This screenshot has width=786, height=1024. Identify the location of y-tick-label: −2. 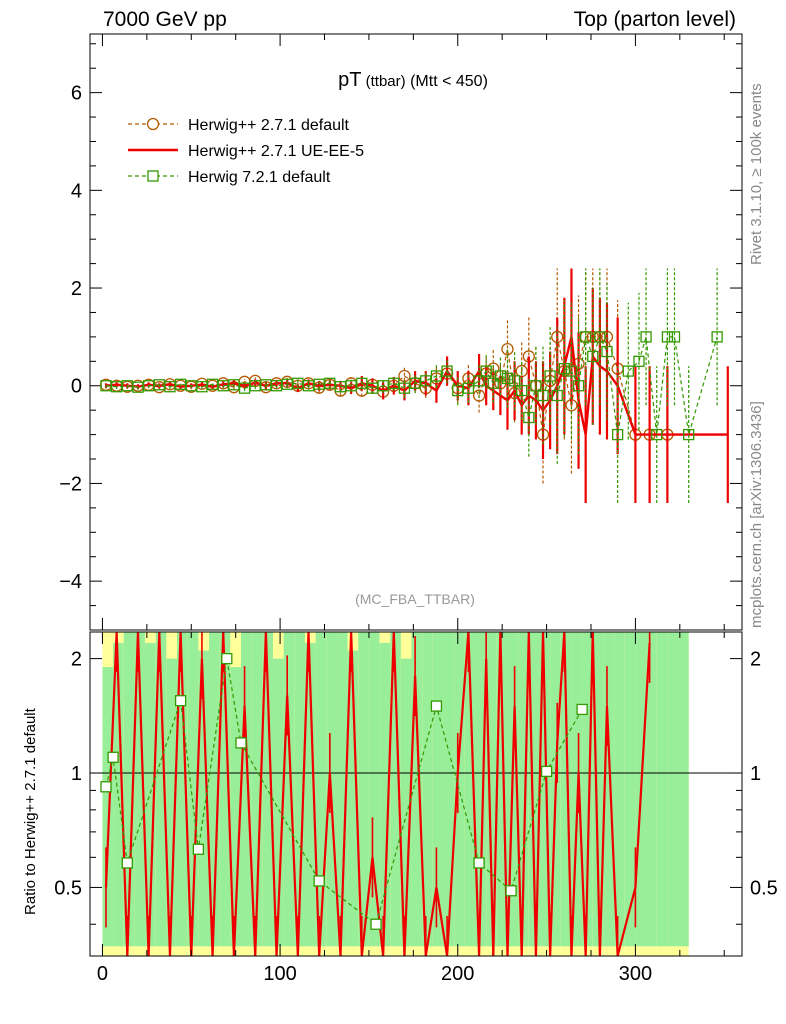
(70, 484).